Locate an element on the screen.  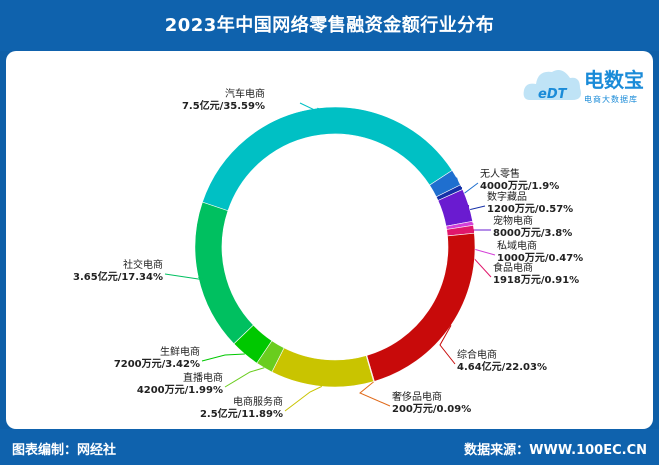
slice-name-label: 私域电商 is located at coordinates (517, 245).